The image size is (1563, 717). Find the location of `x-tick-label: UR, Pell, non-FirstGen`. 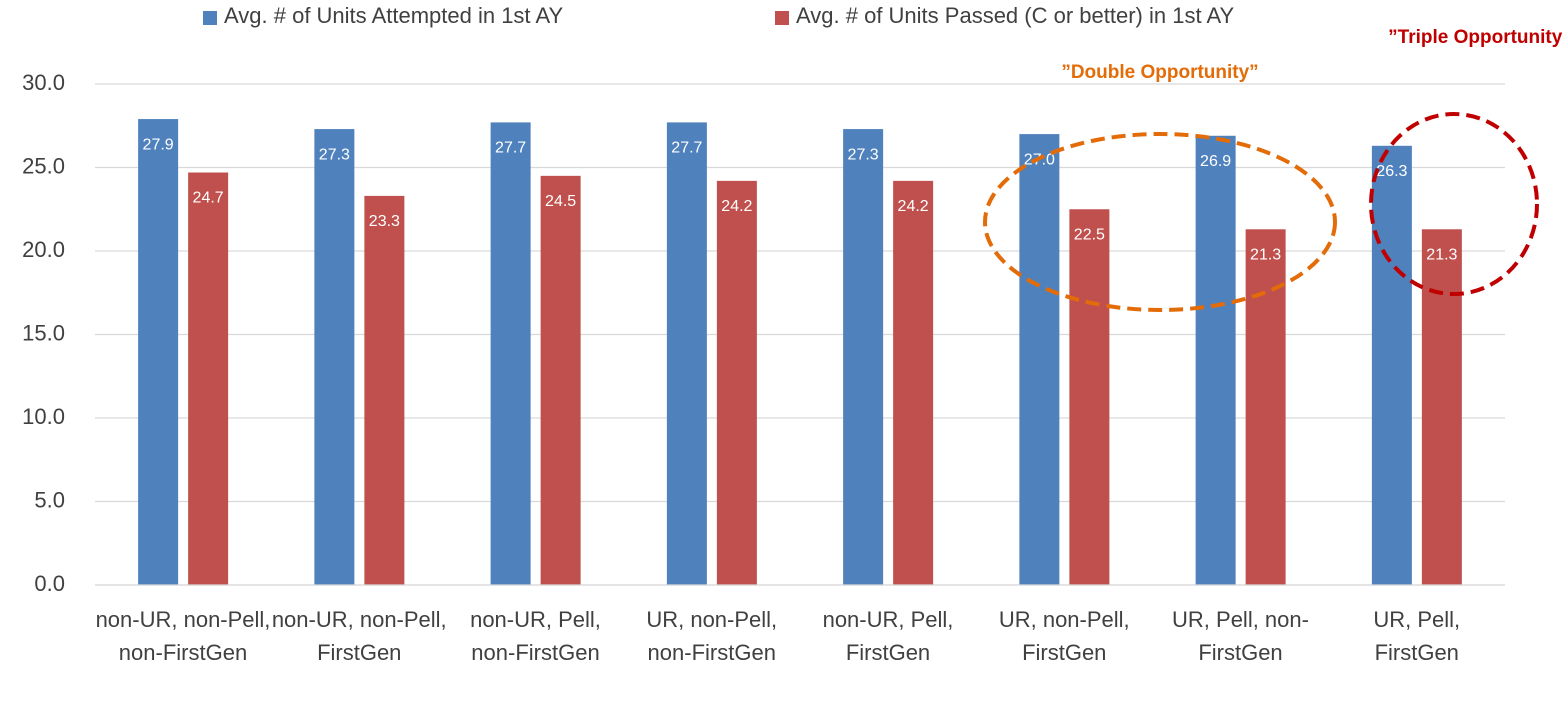

x-tick-label: UR, Pell, non-FirstGen is located at coordinates (1240, 636).